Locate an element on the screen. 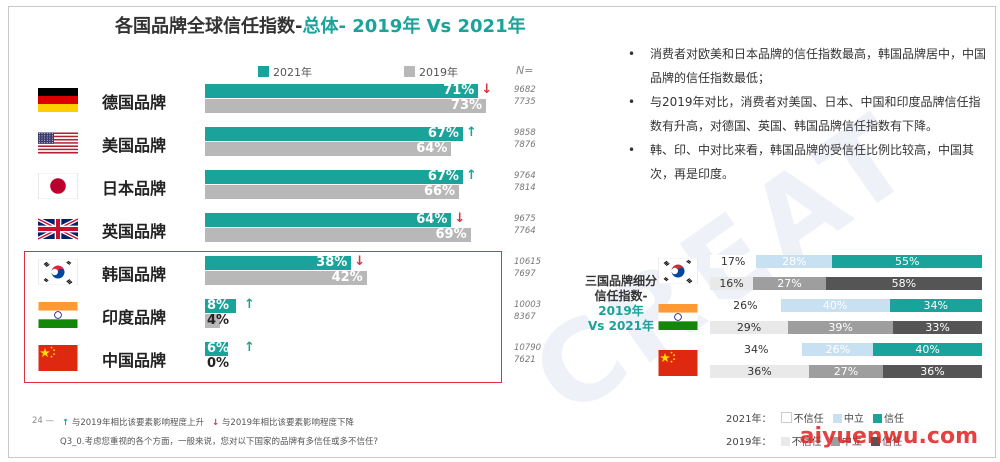 The height and width of the screenshot is (462, 1000). legend-2019: 2019年 is located at coordinates (431, 72).